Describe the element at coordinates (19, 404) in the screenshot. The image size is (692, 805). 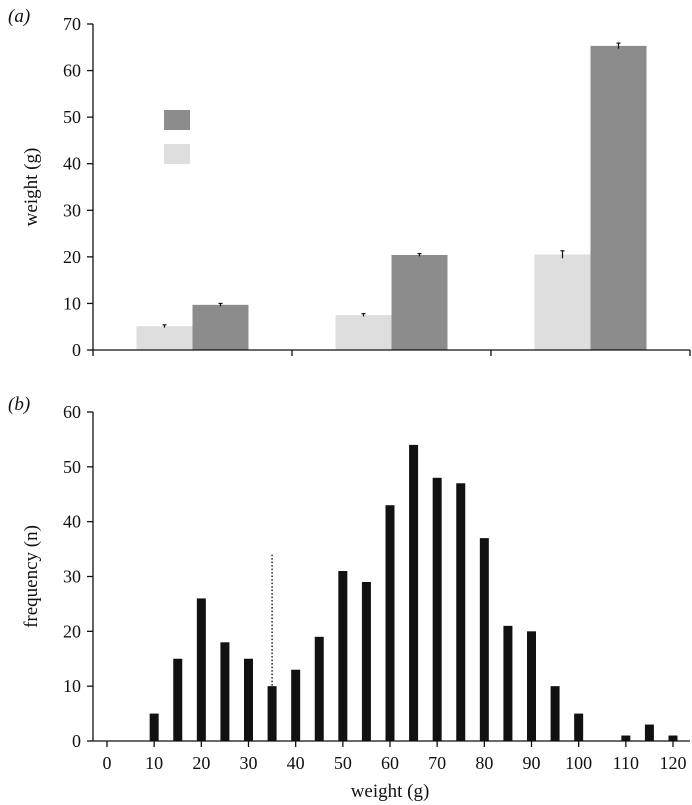
I see `panel-b-label: (b)` at that location.